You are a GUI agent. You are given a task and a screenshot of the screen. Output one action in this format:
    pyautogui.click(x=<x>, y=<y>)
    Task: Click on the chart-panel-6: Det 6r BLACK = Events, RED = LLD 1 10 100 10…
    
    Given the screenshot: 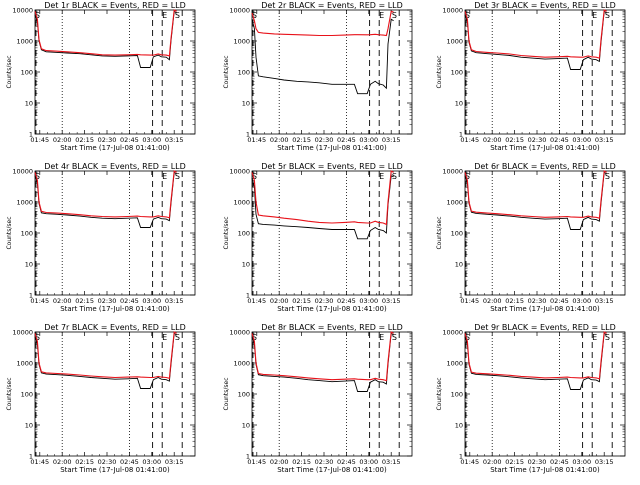 What is the action you would take?
    pyautogui.click(x=531, y=237)
    